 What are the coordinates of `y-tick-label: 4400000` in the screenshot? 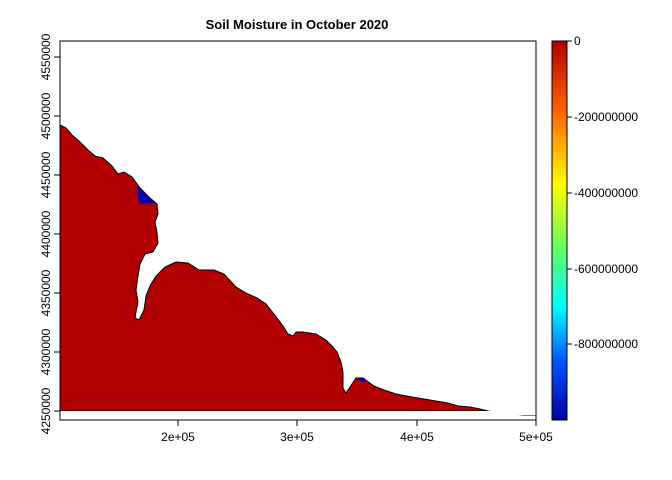 It's located at (46, 233).